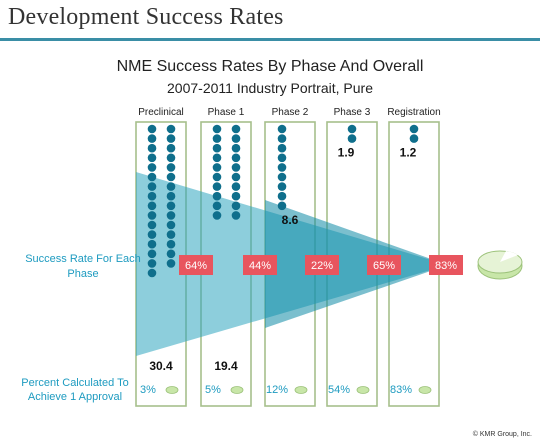 Image resolution: width=540 pixels, height=442 pixels. I want to click on phase-label-3: Phase 2, so click(290, 112).